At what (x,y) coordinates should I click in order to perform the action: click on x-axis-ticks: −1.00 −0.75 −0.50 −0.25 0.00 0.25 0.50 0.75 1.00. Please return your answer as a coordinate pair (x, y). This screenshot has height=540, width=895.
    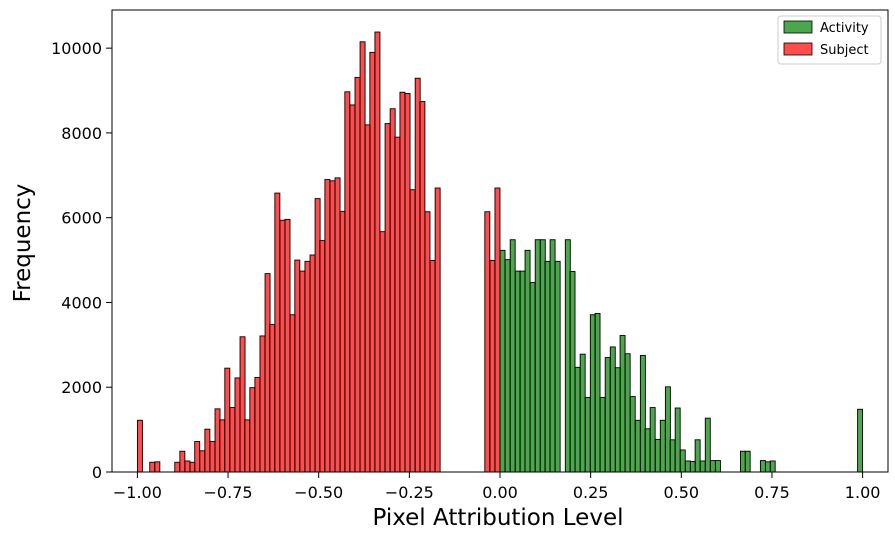
    Looking at the image, I should click on (496, 487).